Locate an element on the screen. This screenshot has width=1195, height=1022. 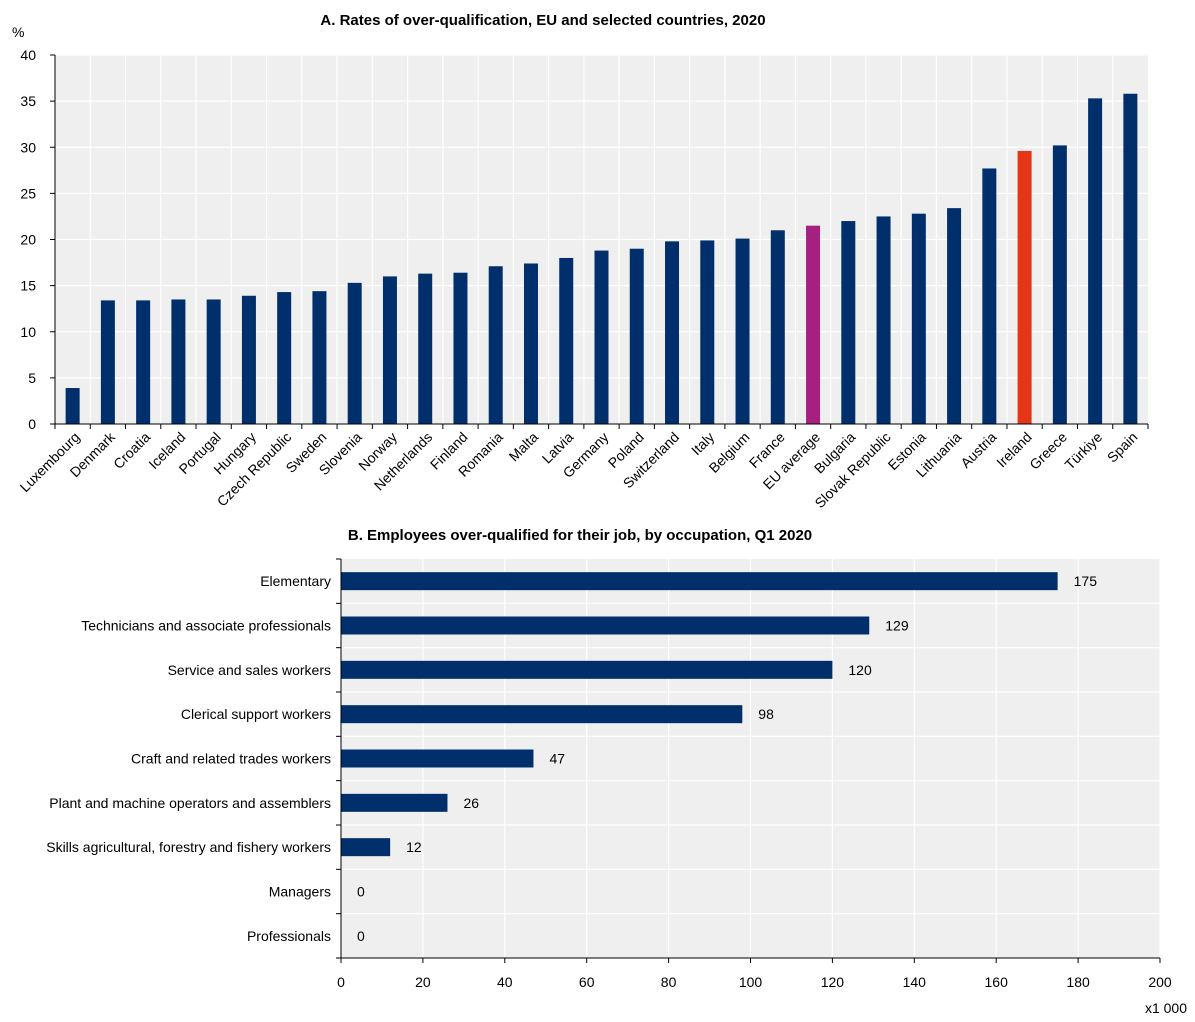
panel-a-y-tick-label: 10 is located at coordinates (28, 332).